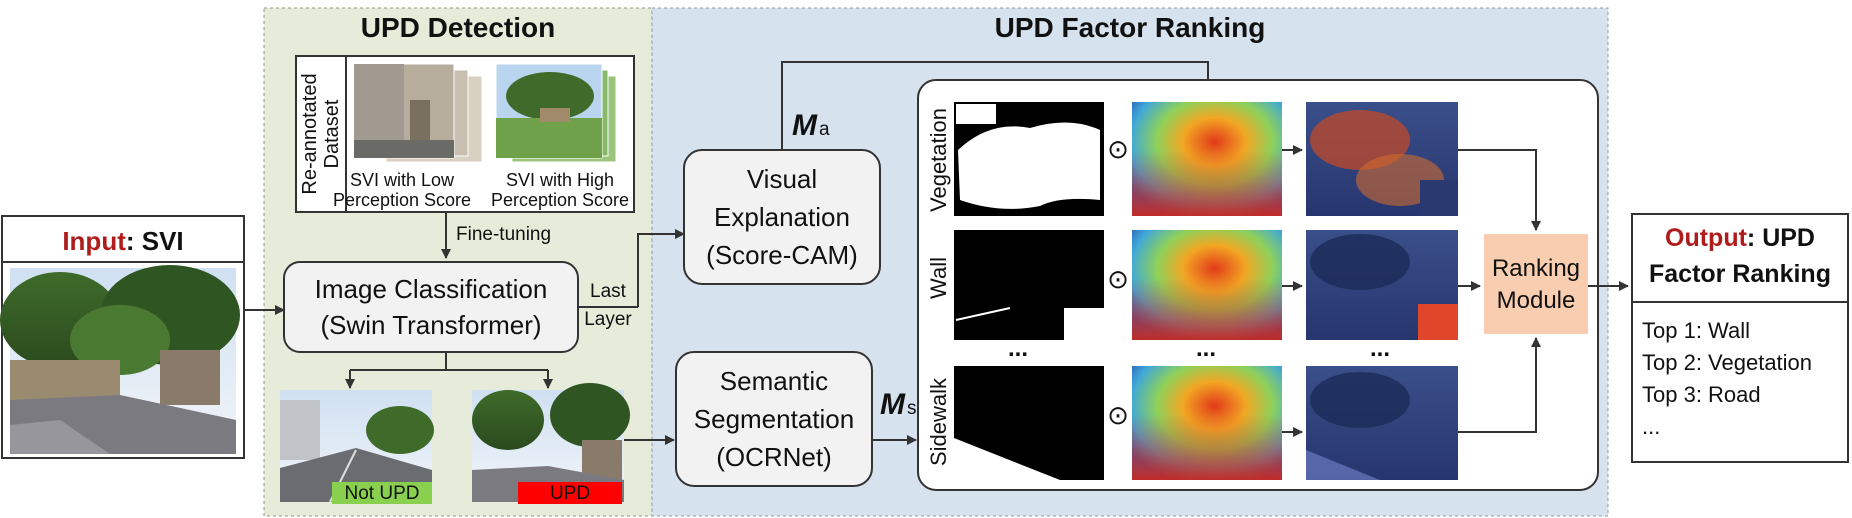  I want to click on classification-line-2: (Swin Transformer), so click(430, 325).